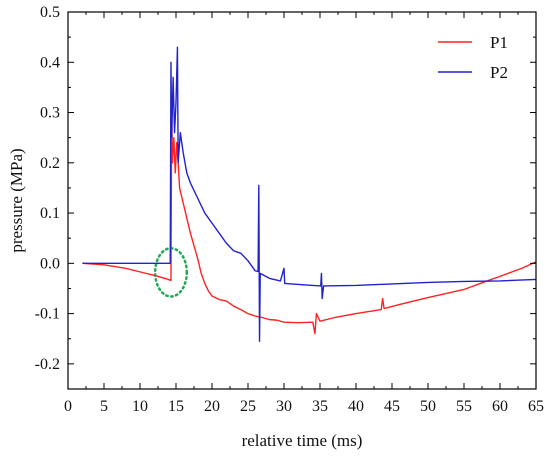 Image resolution: width=550 pixels, height=464 pixels. Describe the element at coordinates (284, 406) in the screenshot. I see `x-tick-label: 30` at that location.